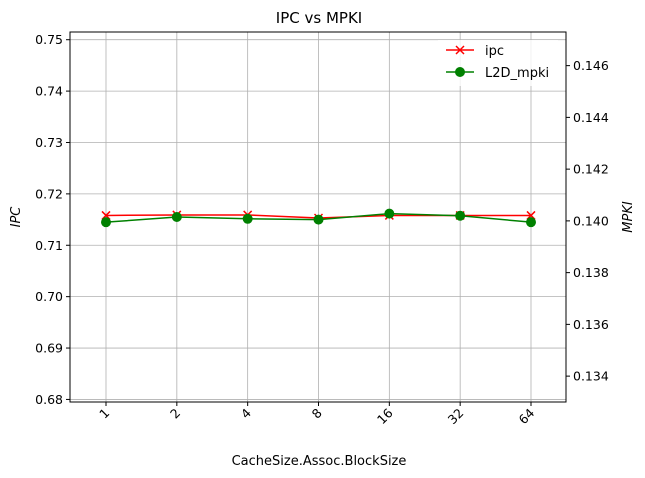 The height and width of the screenshot is (478, 645). What do you see at coordinates (319, 18) in the screenshot?
I see `chart-title: IPC vs MPKI` at bounding box center [319, 18].